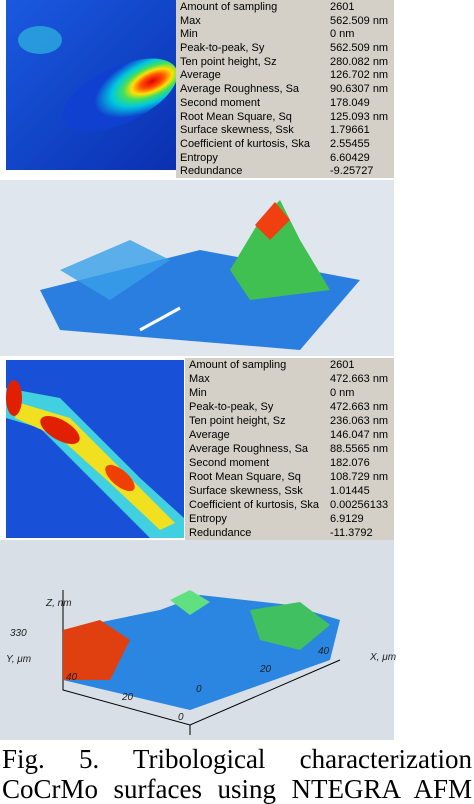 This screenshot has width=474, height=804. Describe the element at coordinates (359, 116) in the screenshot. I see `stat-value: 125.093 nm` at that location.